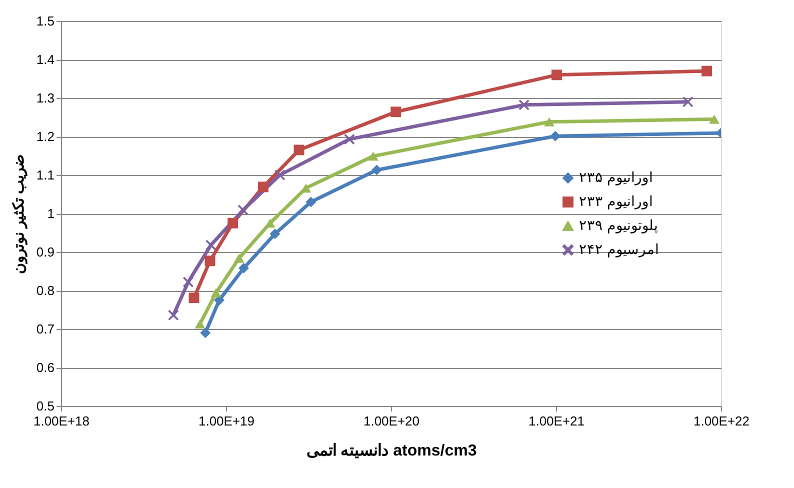 This screenshot has height=488, width=794. What do you see at coordinates (618, 225) in the screenshot?
I see `legend-label: پلوتونیوم ۲۳۹` at bounding box center [618, 225].